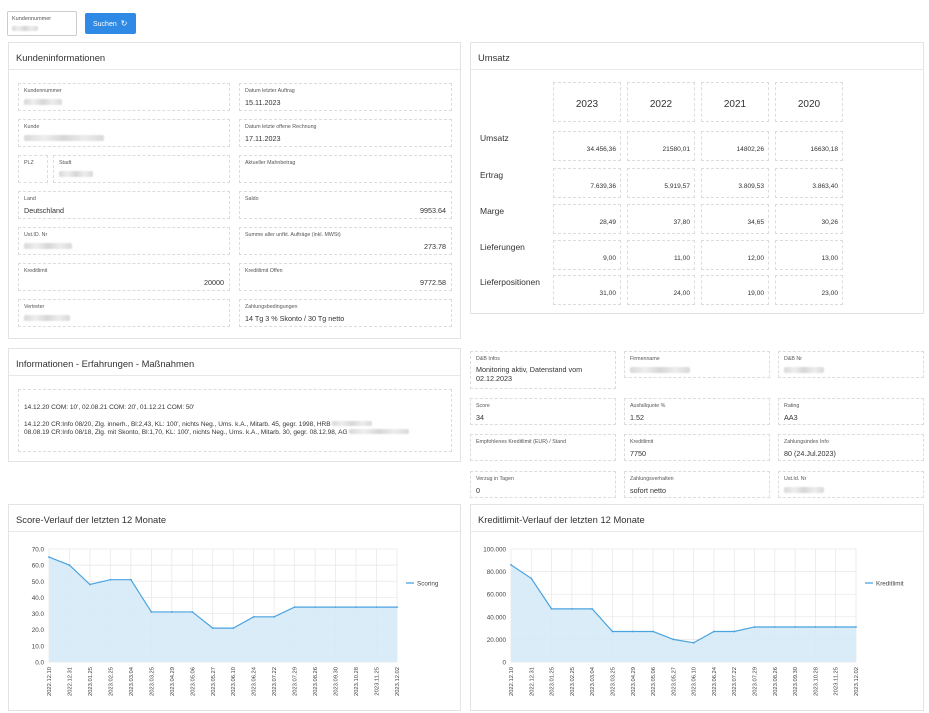  I want to click on umsatz-value-cell: 23,00, so click(809, 290).